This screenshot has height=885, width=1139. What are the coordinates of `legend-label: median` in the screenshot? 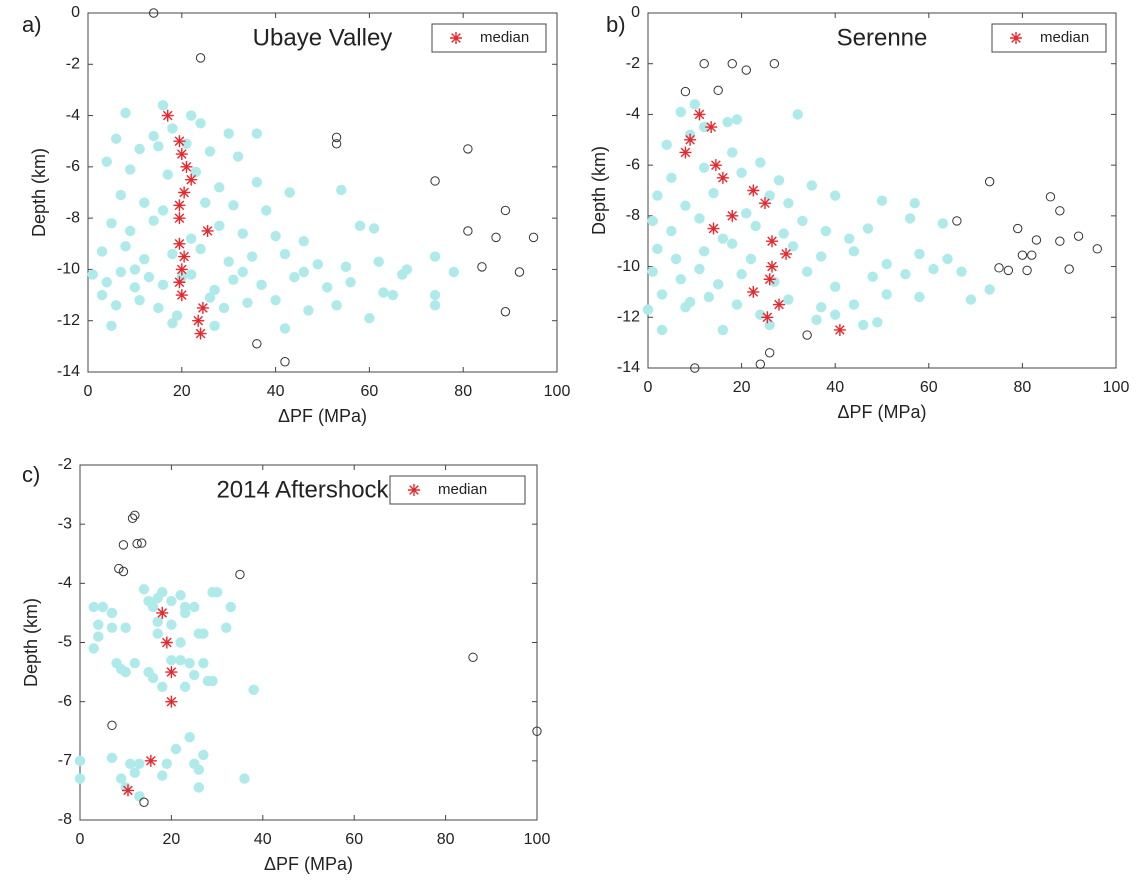 It's located at (1064, 37).